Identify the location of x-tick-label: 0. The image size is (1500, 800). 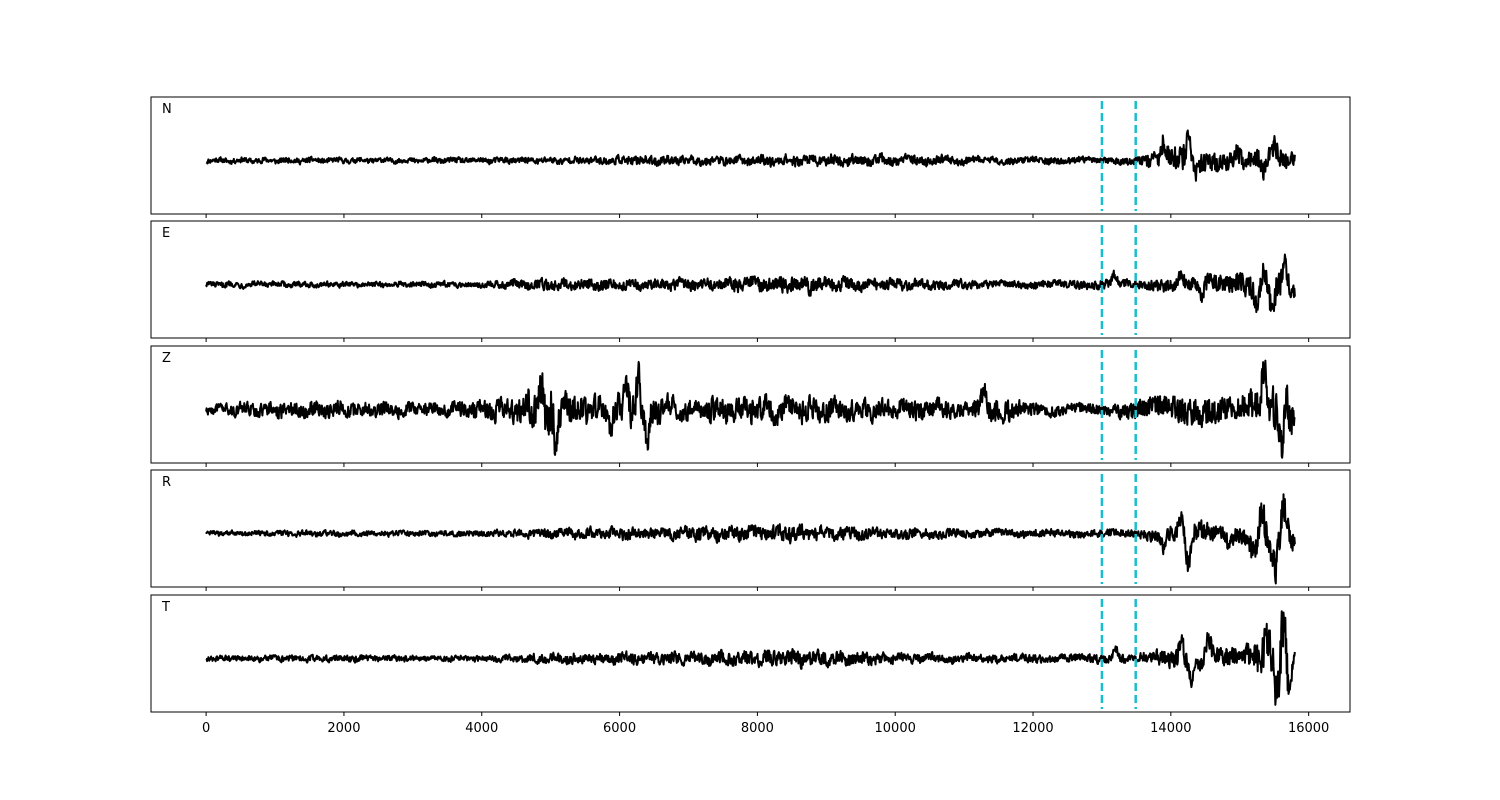
(206, 728).